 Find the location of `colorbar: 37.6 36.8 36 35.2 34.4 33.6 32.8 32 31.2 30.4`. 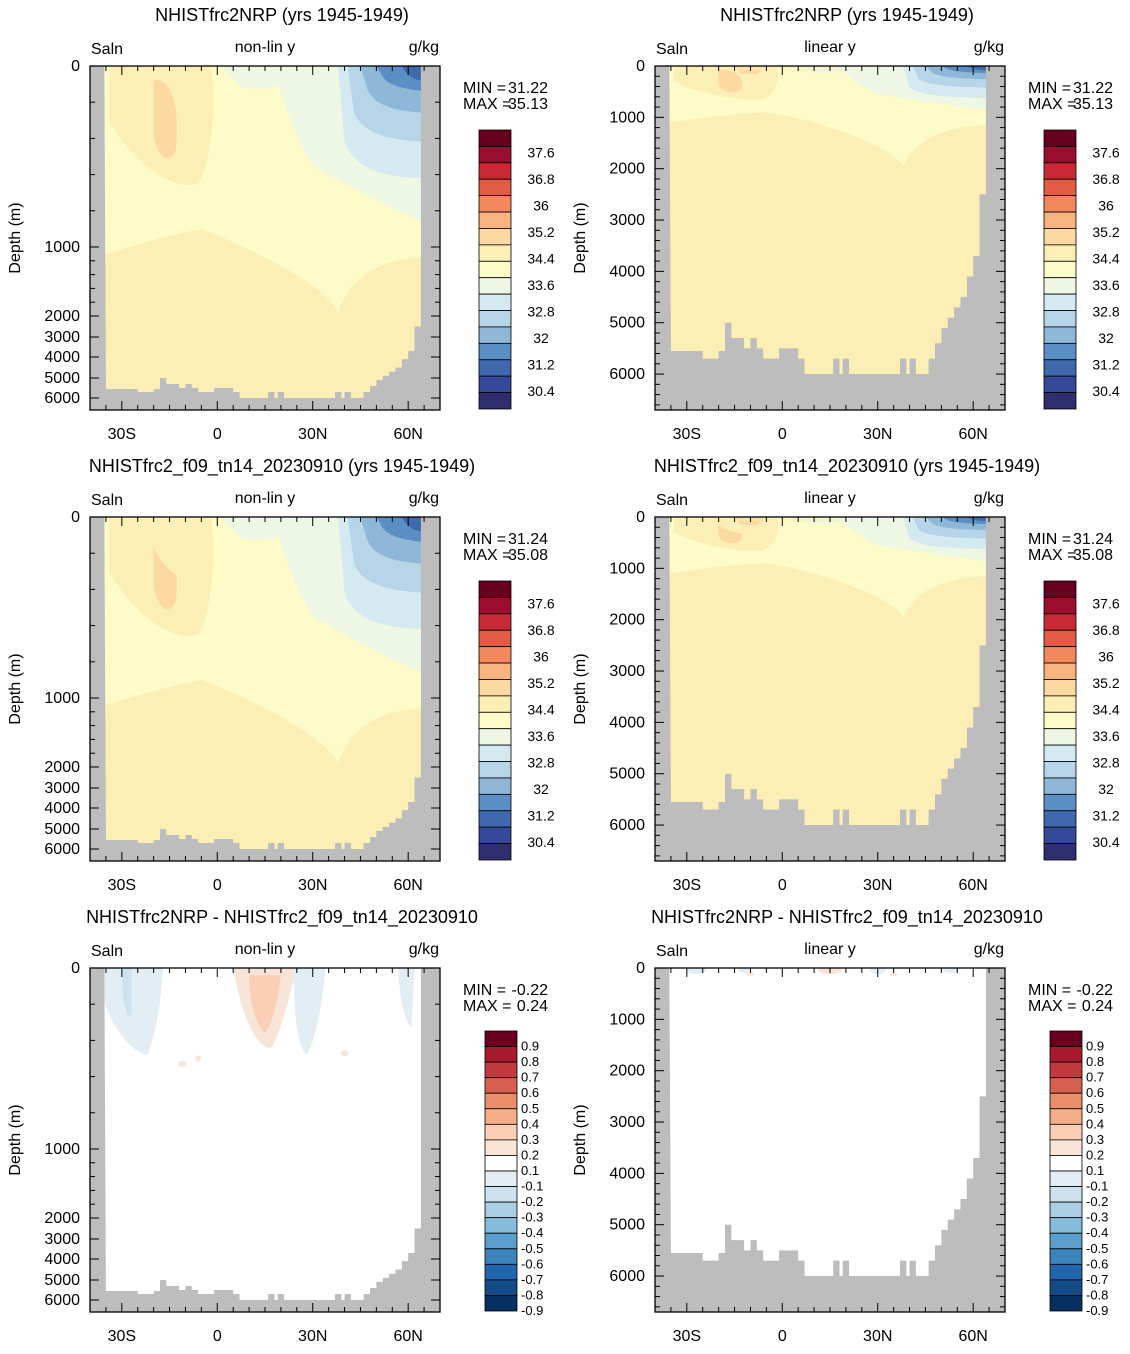

colorbar: 37.6 36.8 36 35.2 34.4 33.6 32.8 32 31.2 30.4 is located at coordinates (516, 720).